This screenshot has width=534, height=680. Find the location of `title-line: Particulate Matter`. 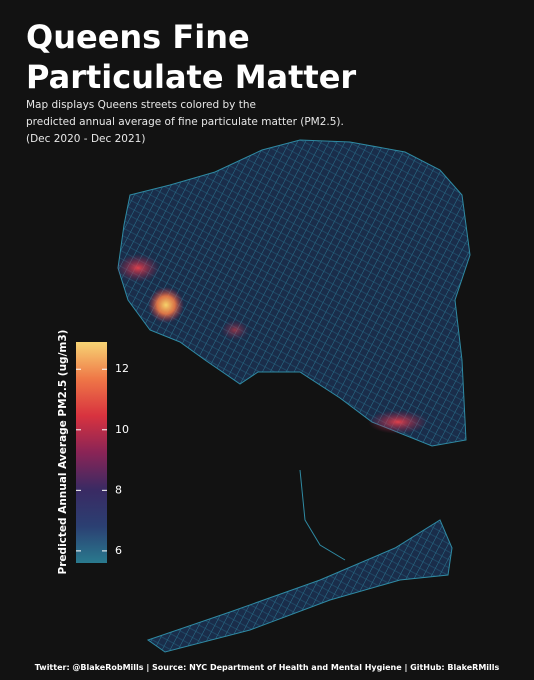

title-line: Particulate Matter is located at coordinates (191, 77).